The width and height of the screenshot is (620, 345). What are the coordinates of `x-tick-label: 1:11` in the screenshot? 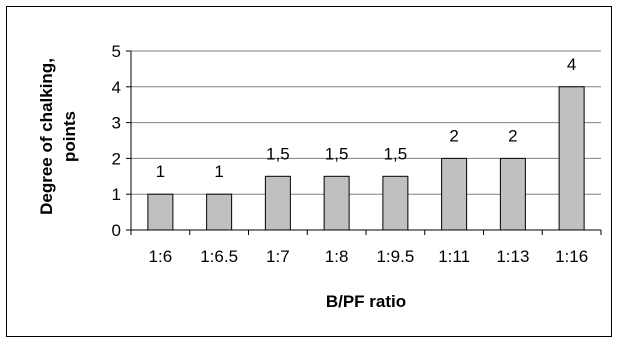 It's located at (454, 256).